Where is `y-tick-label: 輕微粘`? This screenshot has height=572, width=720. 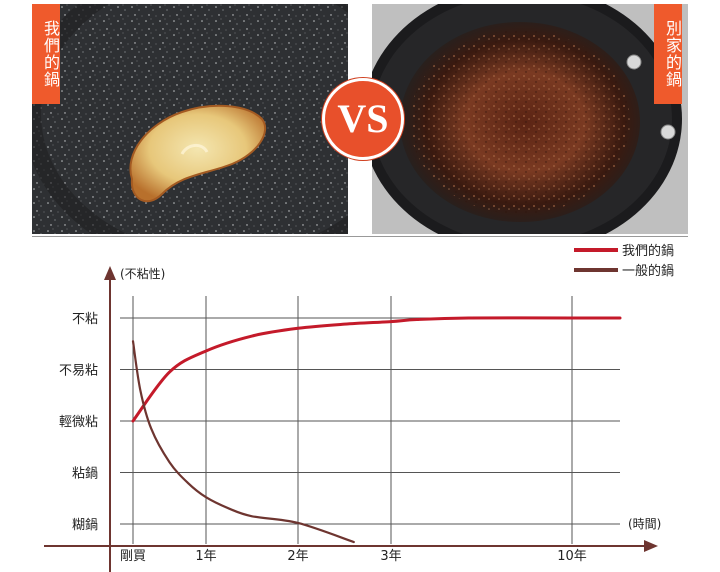
y-tick-label: 輕微粘 is located at coordinates (78, 422).